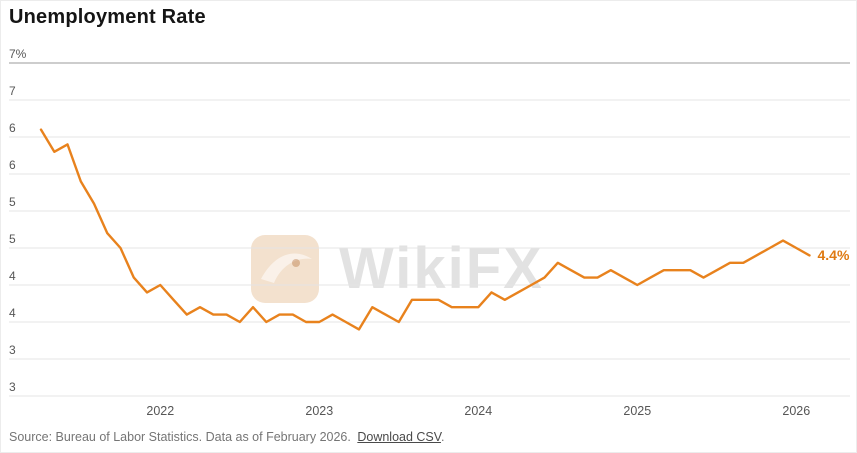 The height and width of the screenshot is (453, 857). I want to click on download-csv-link: Download CSV, so click(399, 437).